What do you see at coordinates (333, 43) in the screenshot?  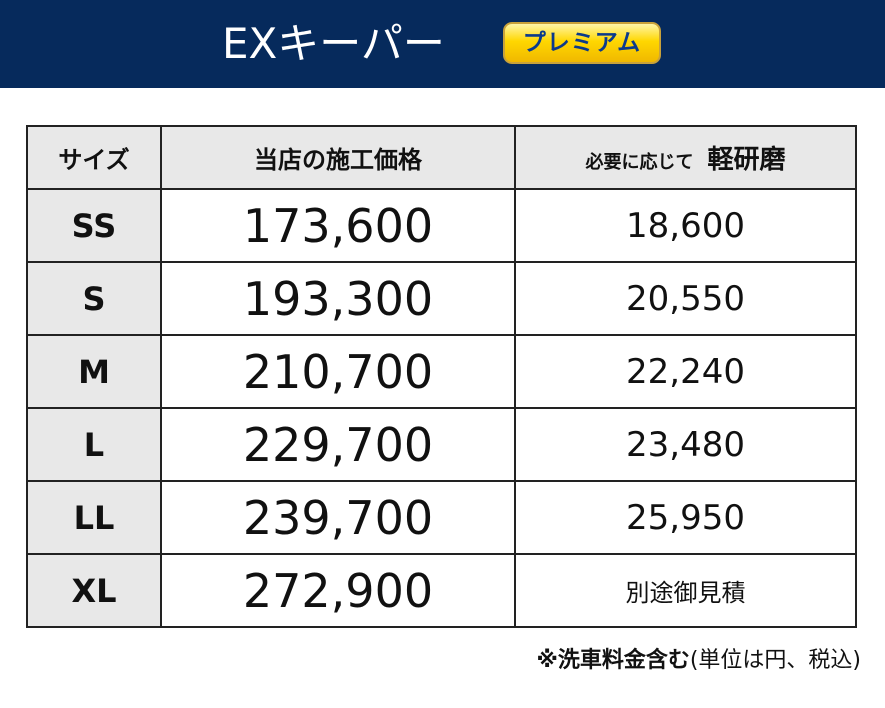 I see `page-title: EXキーパー` at bounding box center [333, 43].